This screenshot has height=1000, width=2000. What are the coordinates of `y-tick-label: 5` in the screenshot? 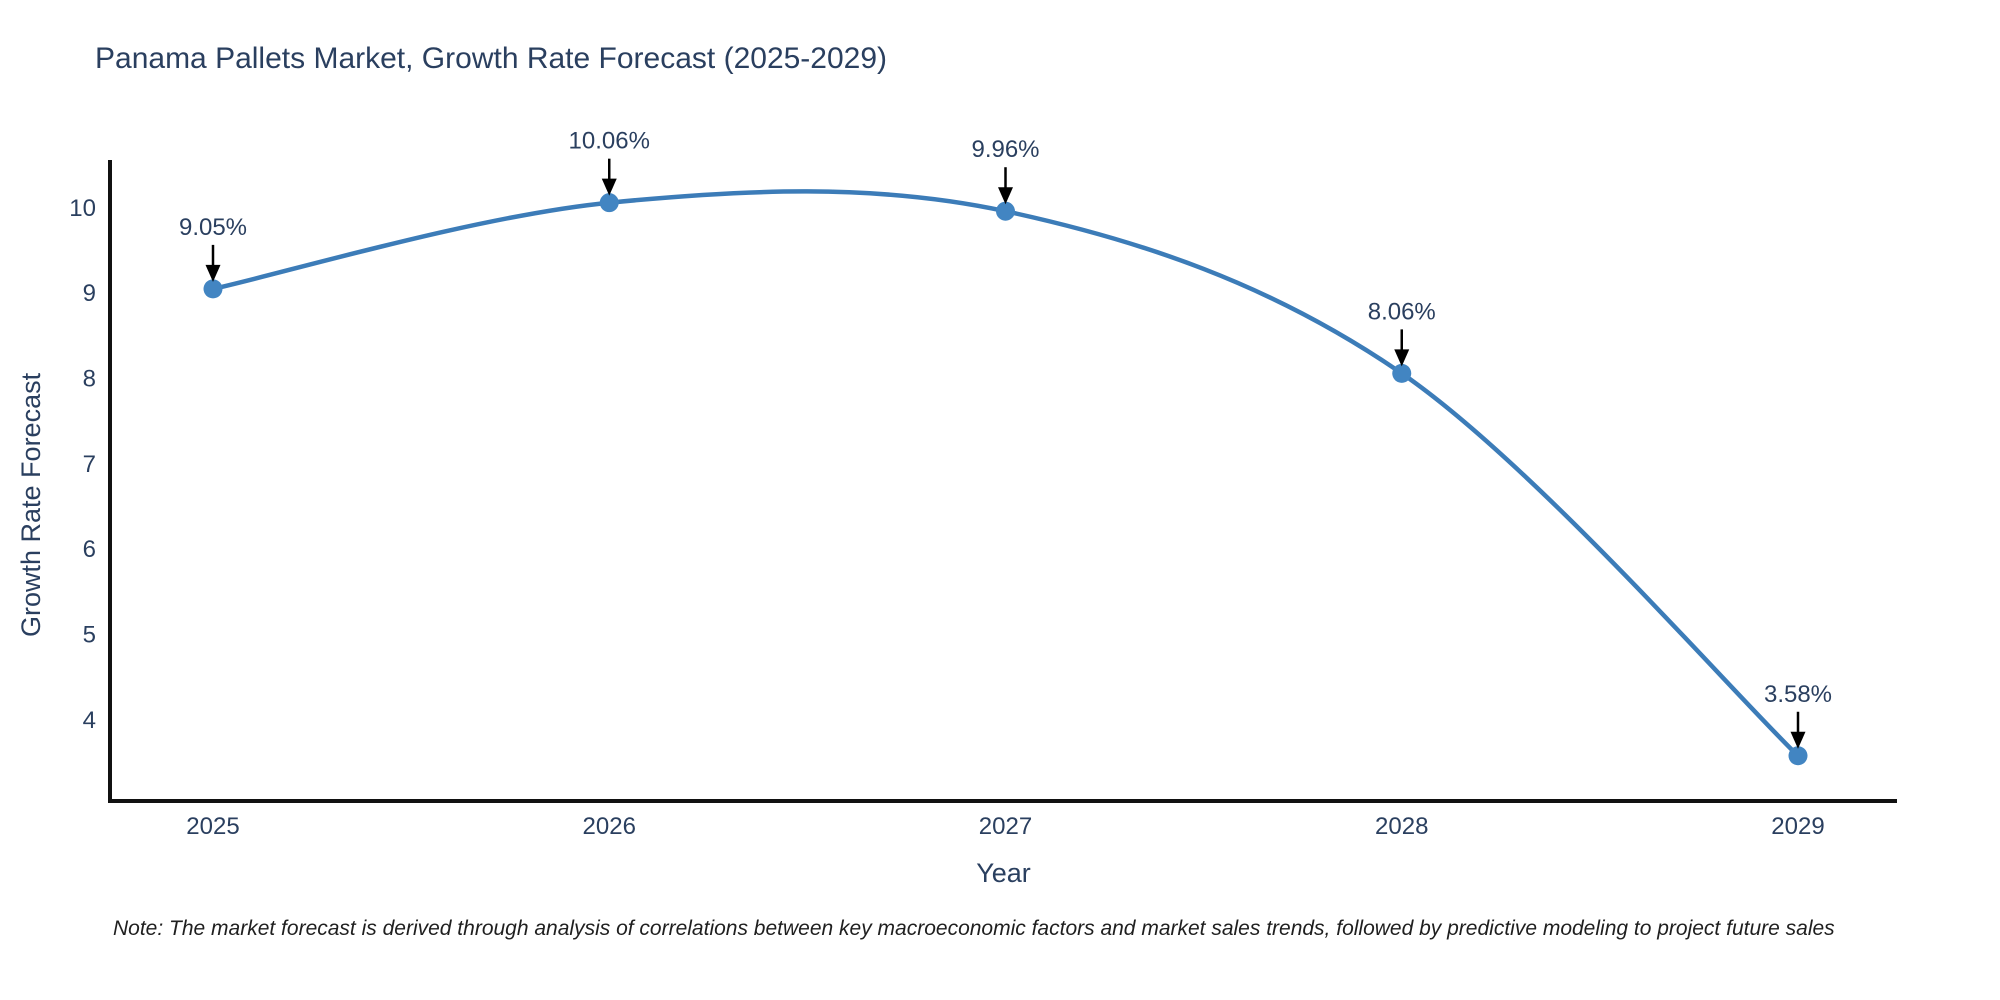 It's located at (89, 635).